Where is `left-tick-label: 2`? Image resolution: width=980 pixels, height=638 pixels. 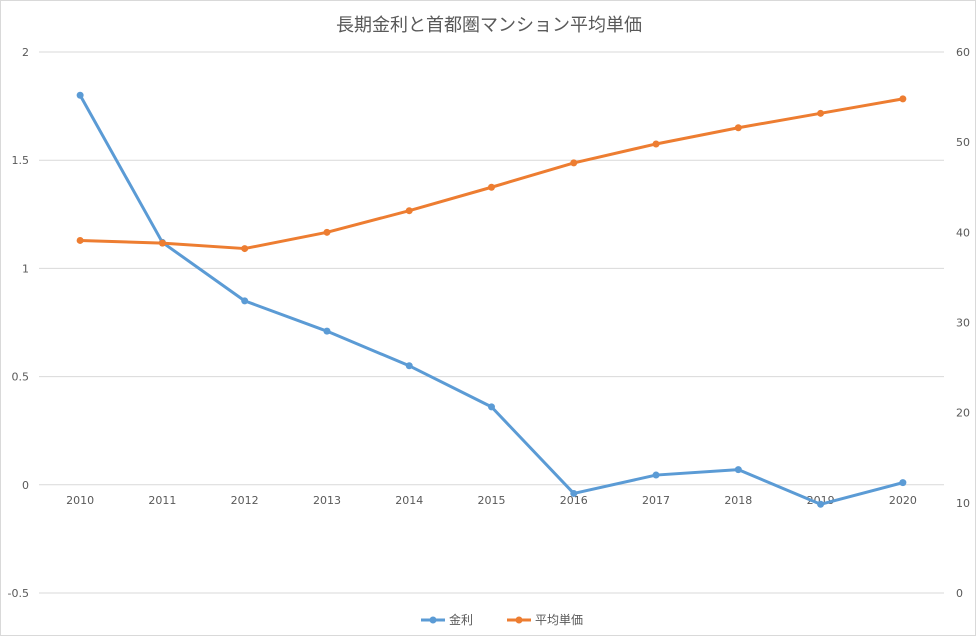
left-tick-label: 2 is located at coordinates (25, 52).